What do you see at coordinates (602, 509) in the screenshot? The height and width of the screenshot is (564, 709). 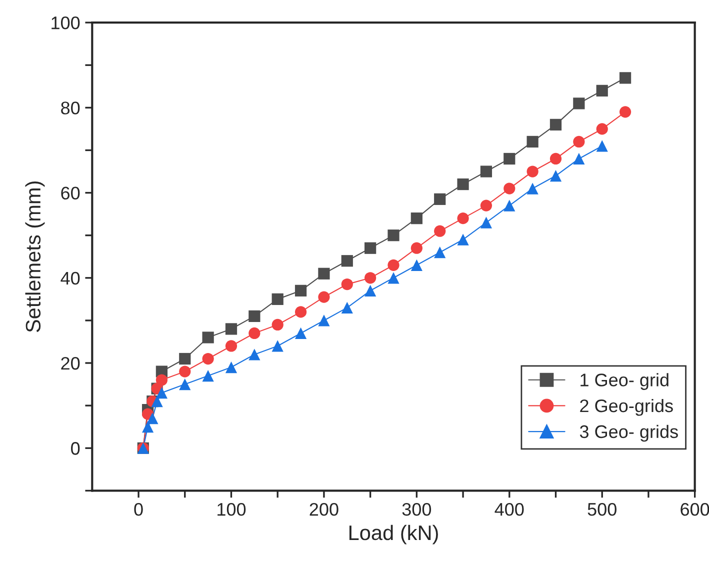 I see `x-tick-label: 500` at bounding box center [602, 509].